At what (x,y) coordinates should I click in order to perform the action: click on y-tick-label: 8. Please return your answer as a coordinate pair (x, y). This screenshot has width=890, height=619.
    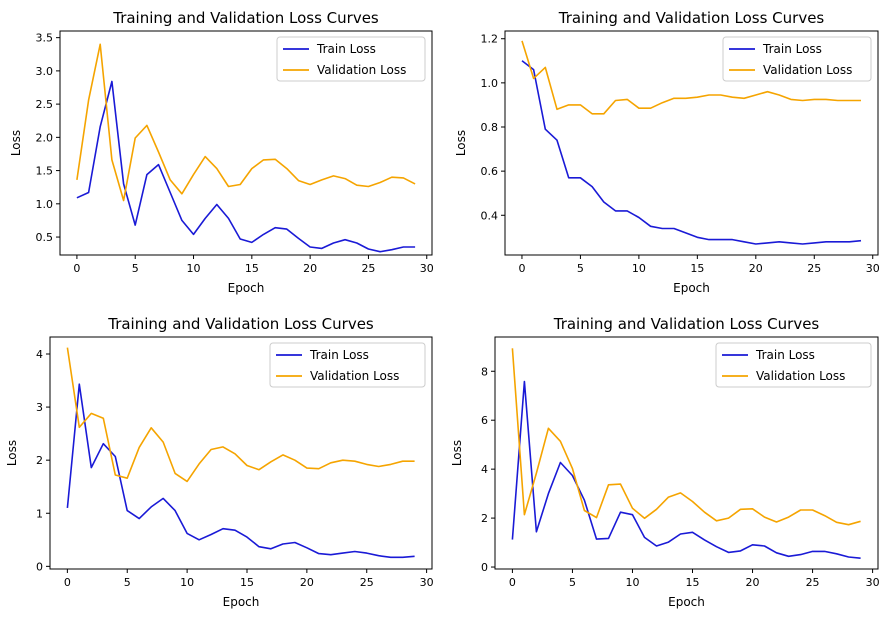
    Looking at the image, I should click on (484, 371).